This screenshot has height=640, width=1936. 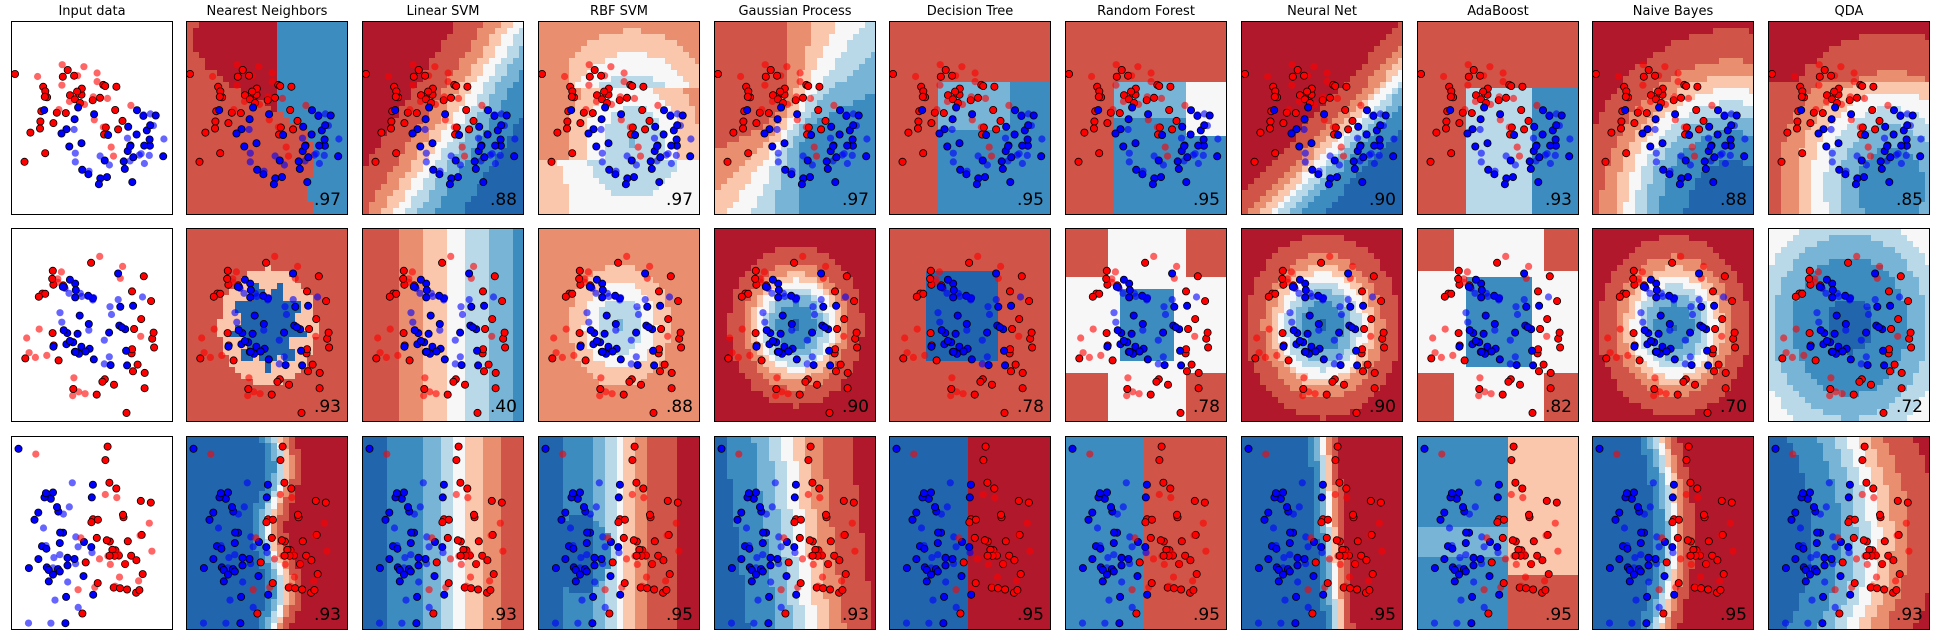 I want to click on accuracy-score: .85, so click(x=1909, y=200).